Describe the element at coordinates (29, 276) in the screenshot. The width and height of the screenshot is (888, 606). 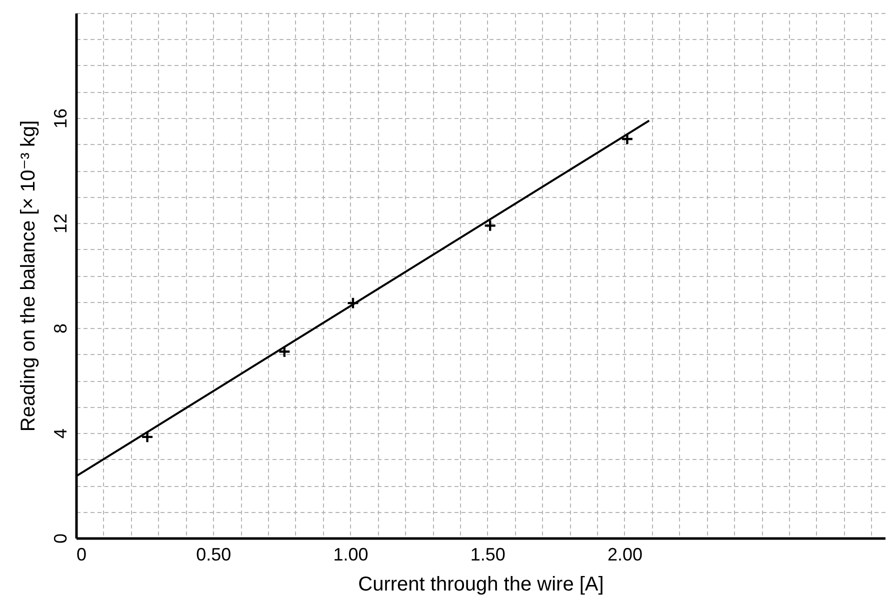
I see `y-axis-title: Reading on the balance [× 10⁻³ kg]` at that location.